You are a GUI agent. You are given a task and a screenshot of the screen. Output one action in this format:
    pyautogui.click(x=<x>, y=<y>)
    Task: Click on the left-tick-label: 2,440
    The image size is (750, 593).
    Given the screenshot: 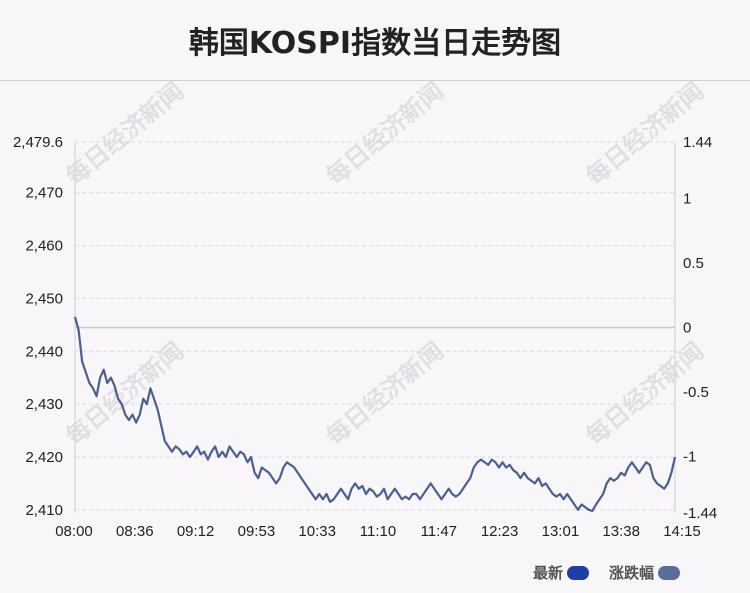 What is the action you would take?
    pyautogui.click(x=44, y=351)
    